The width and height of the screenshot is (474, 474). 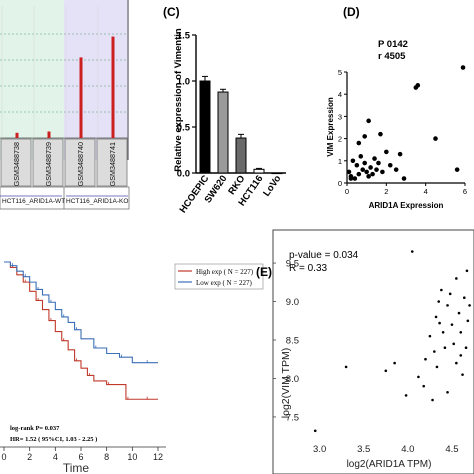 What do you see at coordinates (64, 72) in the screenshot?
I see `panel-a-grid` at bounding box center [64, 72].